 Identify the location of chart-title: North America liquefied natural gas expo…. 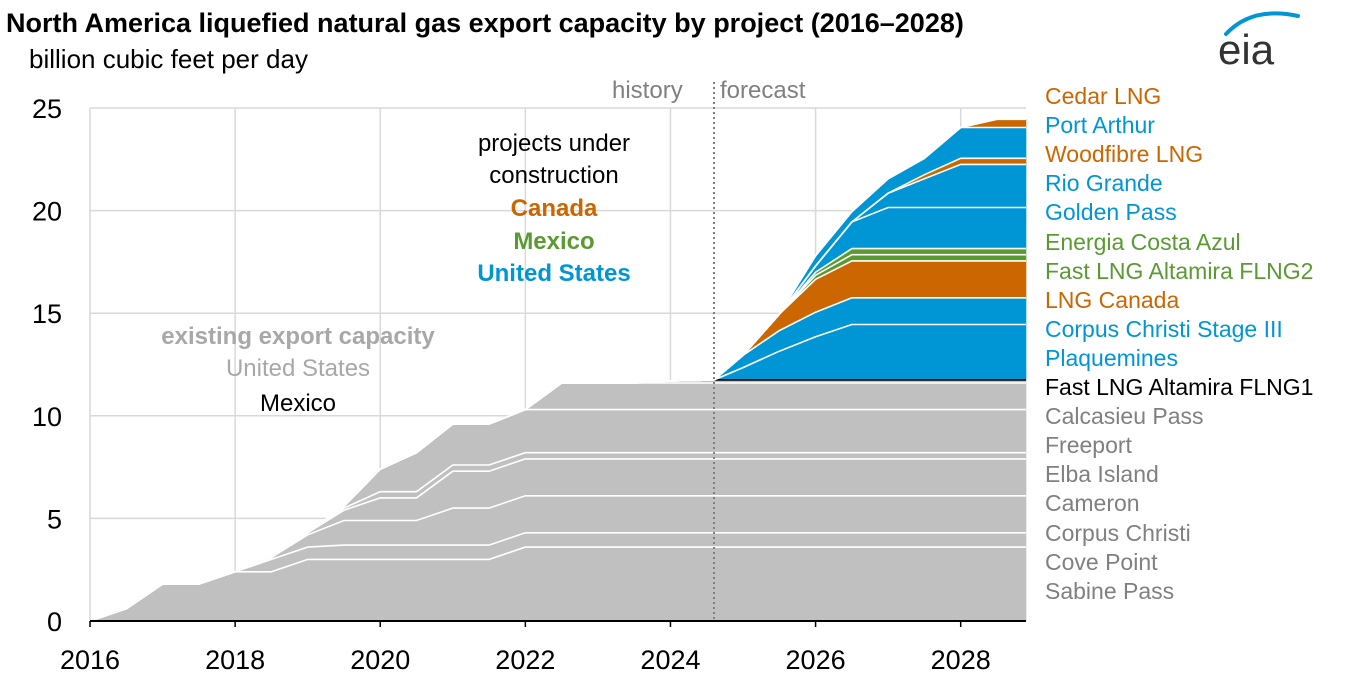
(485, 23).